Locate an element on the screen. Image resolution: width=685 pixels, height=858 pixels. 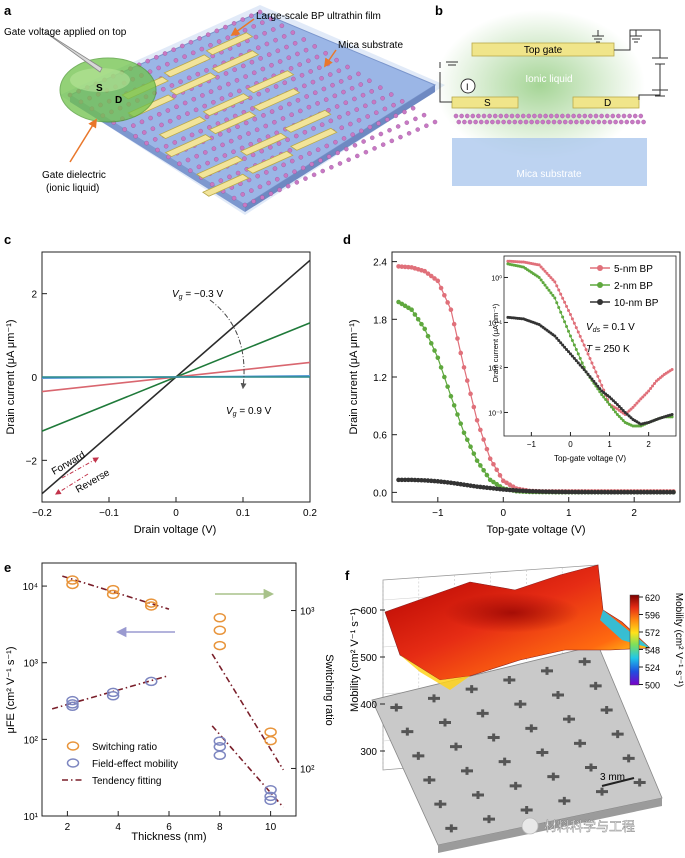
legend-label-d: 5-nm BP is located at coordinates (633, 269).